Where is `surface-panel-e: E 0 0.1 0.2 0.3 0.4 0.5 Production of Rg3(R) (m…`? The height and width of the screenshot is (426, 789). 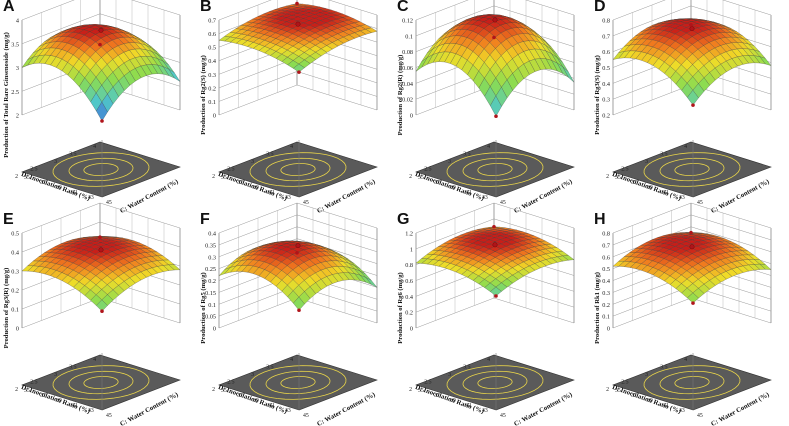
surface-panel-e: E 0 0.1 0.2 0.3 0.4 0.5 Production of Rg3(R) (m… is located at coordinates (98, 314).